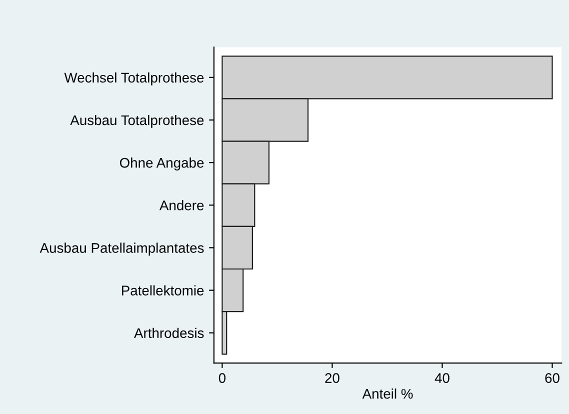 The height and width of the screenshot is (414, 569). Describe the element at coordinates (442, 378) in the screenshot. I see `x-tick-label: 40` at that location.